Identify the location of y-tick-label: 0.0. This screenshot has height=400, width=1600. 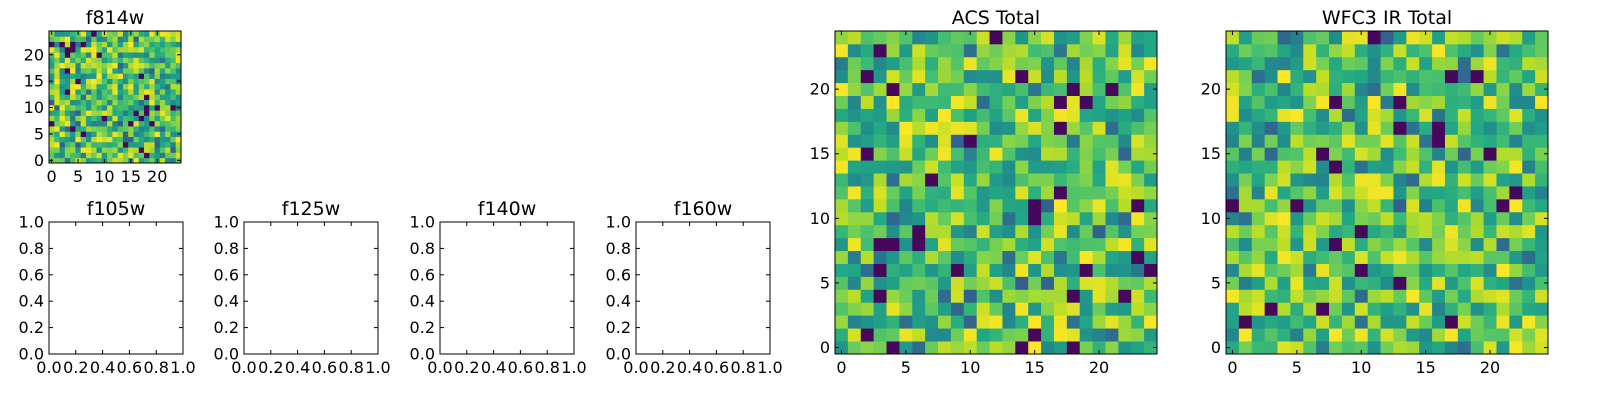
(618, 354).